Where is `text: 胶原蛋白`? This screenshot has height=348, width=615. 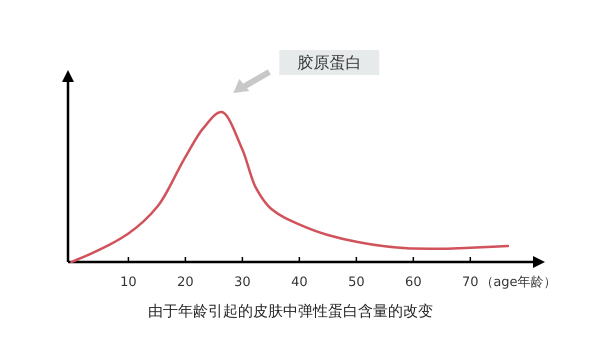 text: 胶原蛋白 is located at coordinates (329, 62).